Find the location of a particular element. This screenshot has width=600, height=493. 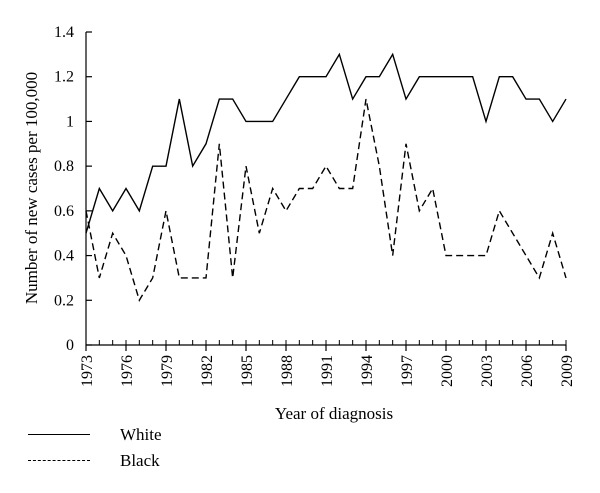

y-tick-label: 0 is located at coordinates (70, 345).